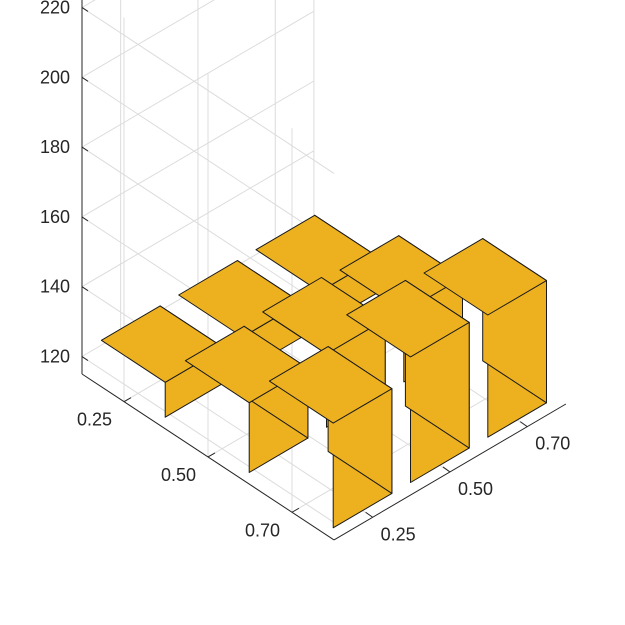 The width and height of the screenshot is (625, 625). Describe the element at coordinates (552, 444) in the screenshot. I see `y-tick-label: 0.70` at that location.